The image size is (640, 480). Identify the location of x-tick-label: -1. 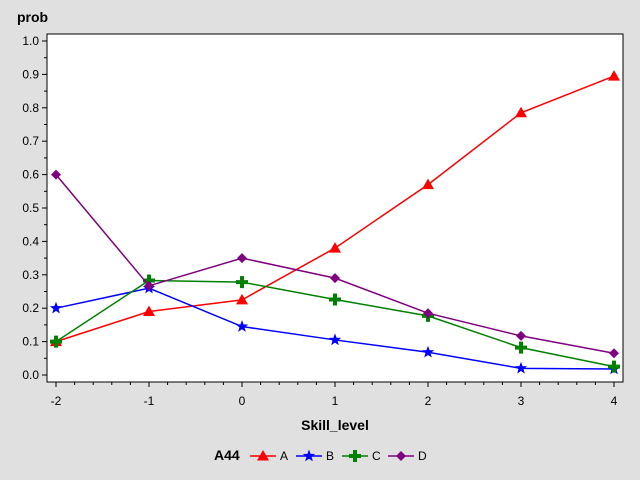
(149, 401).